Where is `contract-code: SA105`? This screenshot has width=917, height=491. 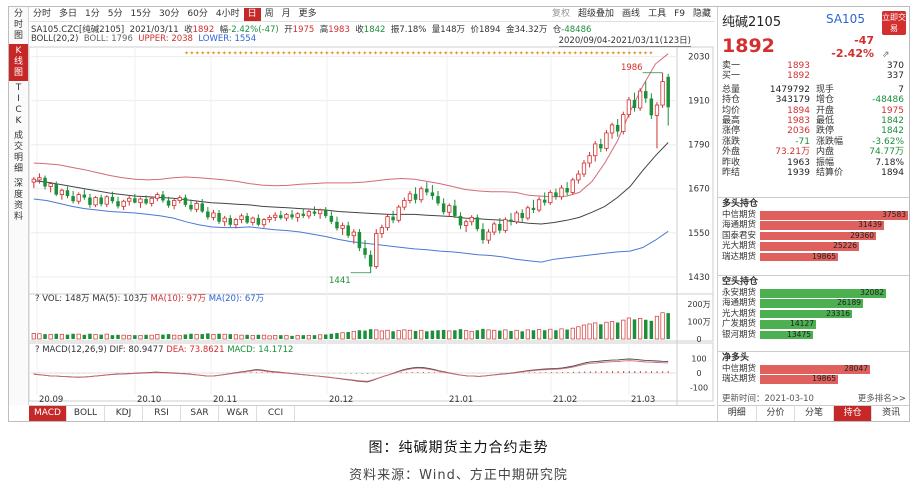
contract-code: SA105 is located at coordinates (845, 19).